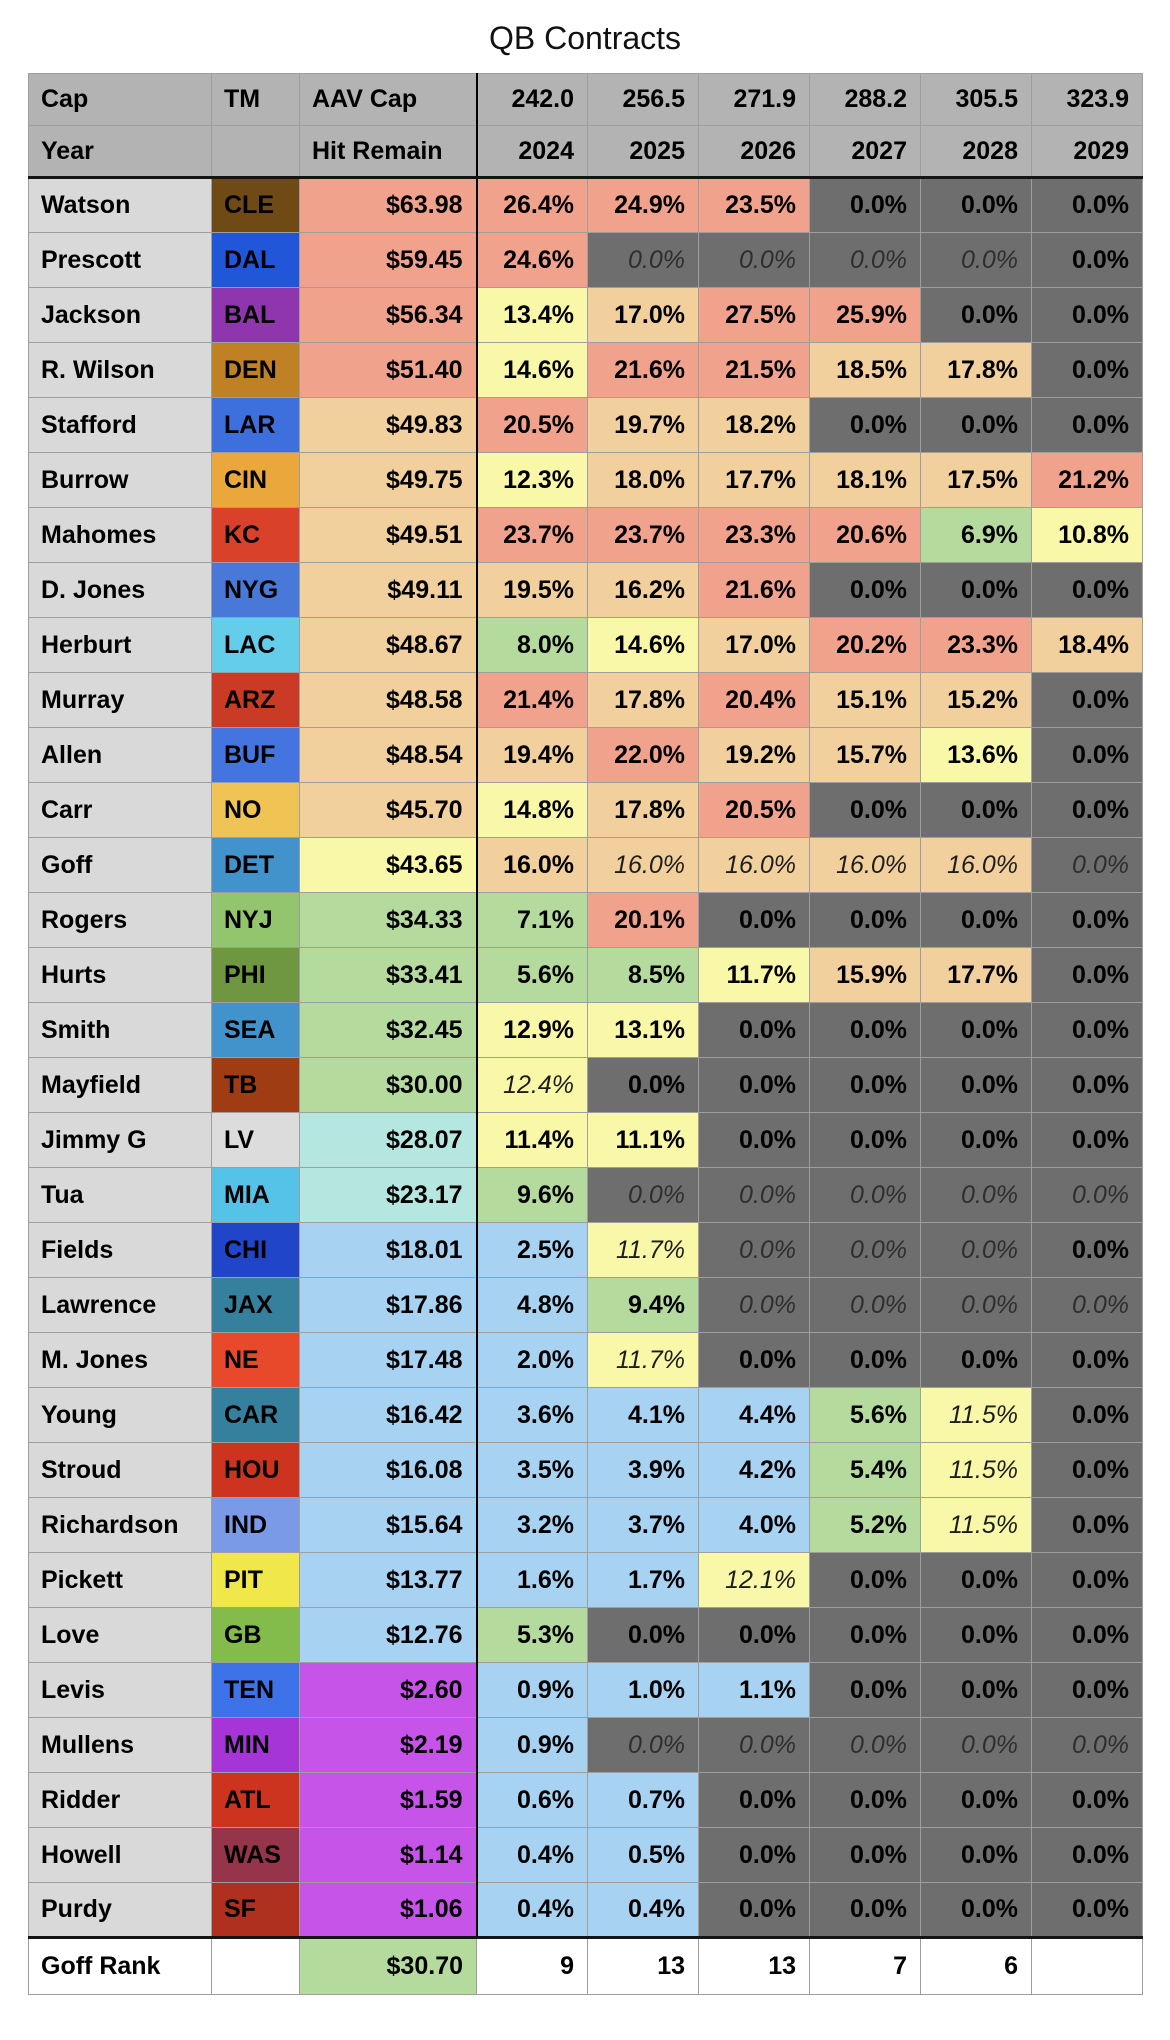  What do you see at coordinates (388, 1140) in the screenshot?
I see `aav-cell: $28.07` at bounding box center [388, 1140].